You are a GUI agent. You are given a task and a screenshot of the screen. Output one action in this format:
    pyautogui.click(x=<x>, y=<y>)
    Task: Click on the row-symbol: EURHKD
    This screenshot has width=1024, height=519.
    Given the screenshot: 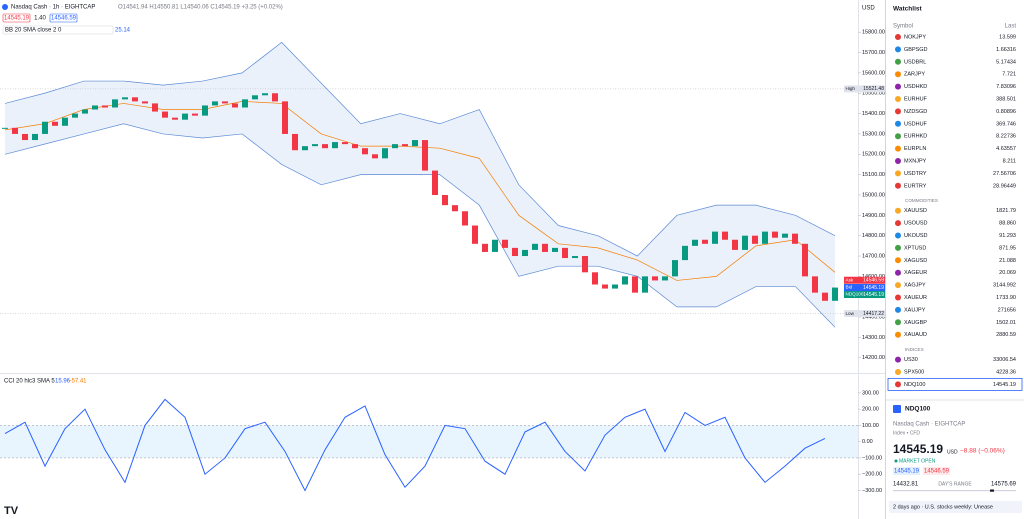 What is the action you would take?
    pyautogui.click(x=915, y=137)
    